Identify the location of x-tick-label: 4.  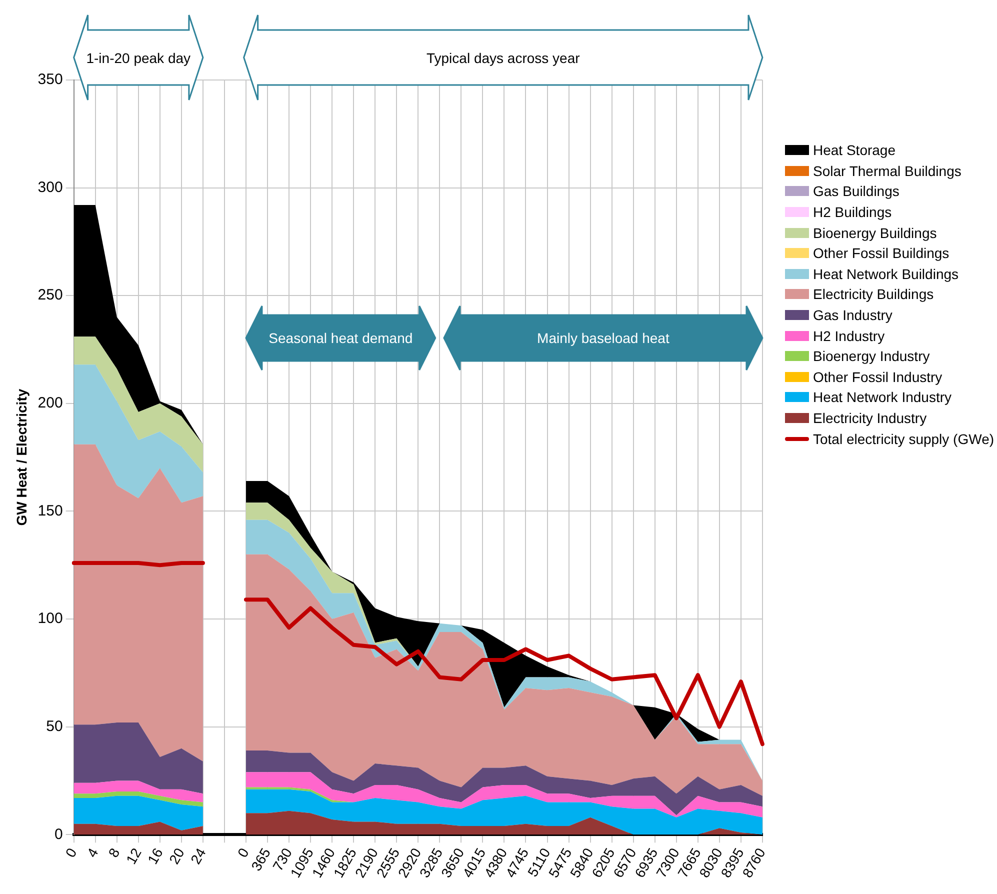
(93, 852).